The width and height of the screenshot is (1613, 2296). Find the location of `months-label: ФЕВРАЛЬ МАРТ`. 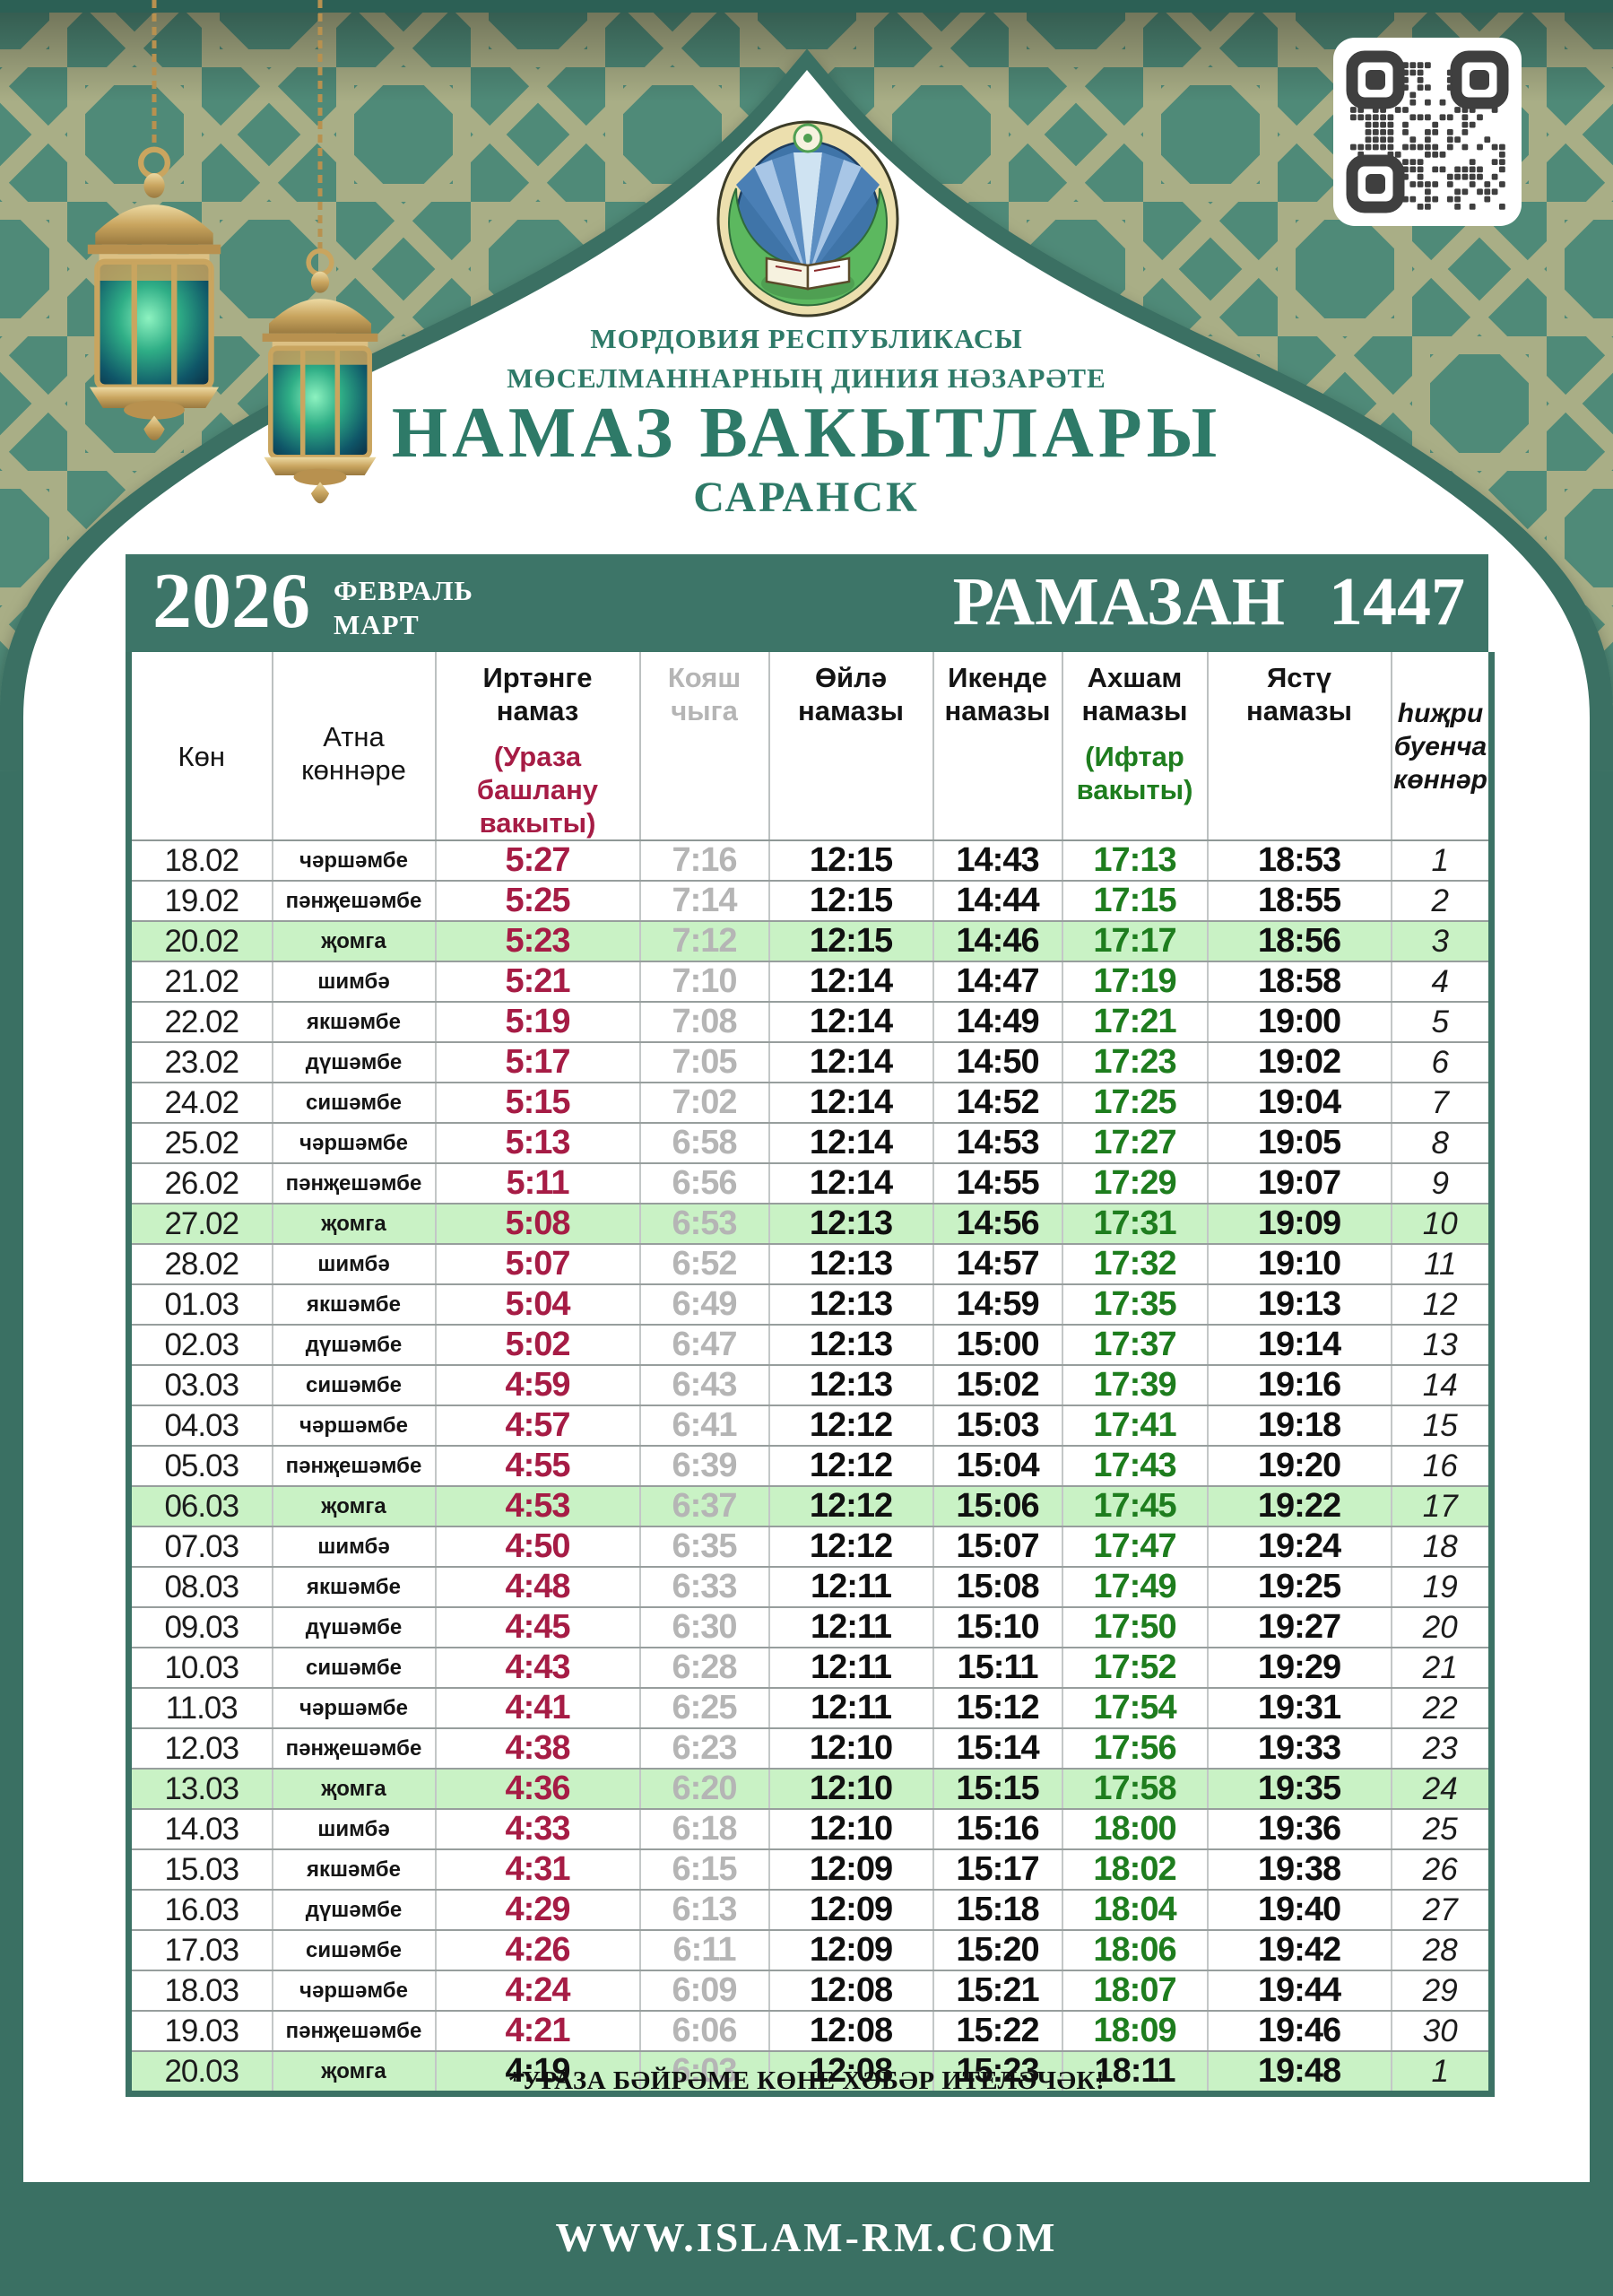

months-label: ФЕВРАЛЬ МАРТ is located at coordinates (403, 603).